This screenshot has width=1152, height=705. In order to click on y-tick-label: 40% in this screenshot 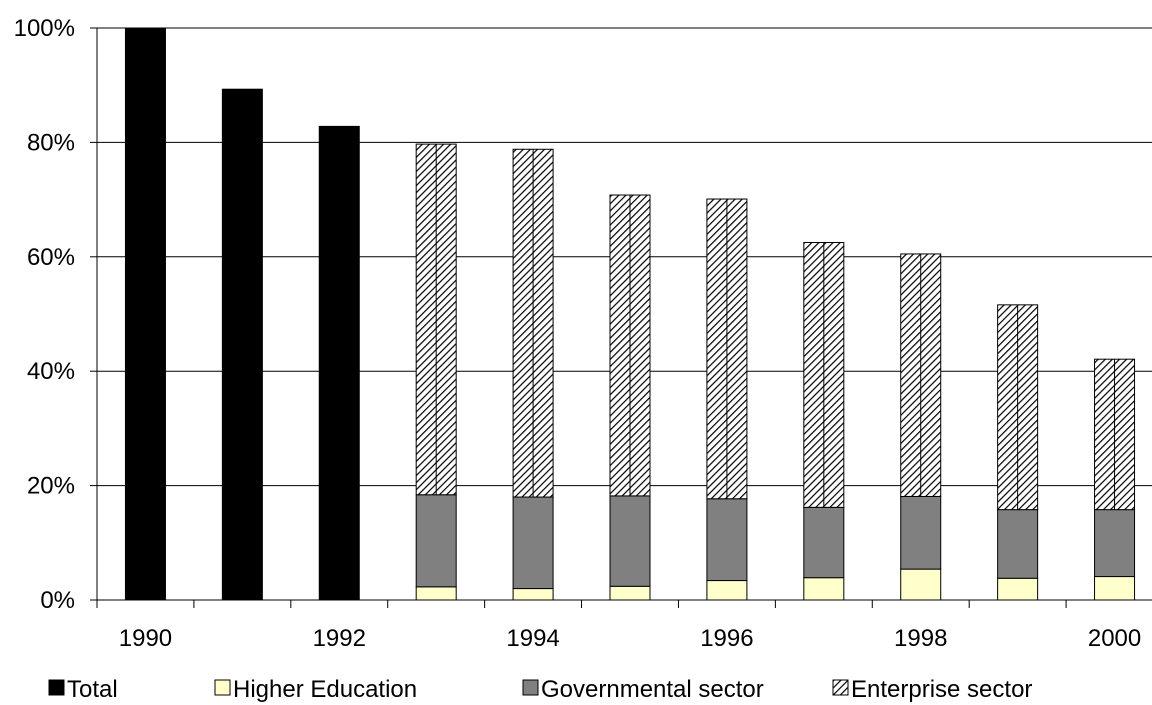, I will do `click(51, 371)`.